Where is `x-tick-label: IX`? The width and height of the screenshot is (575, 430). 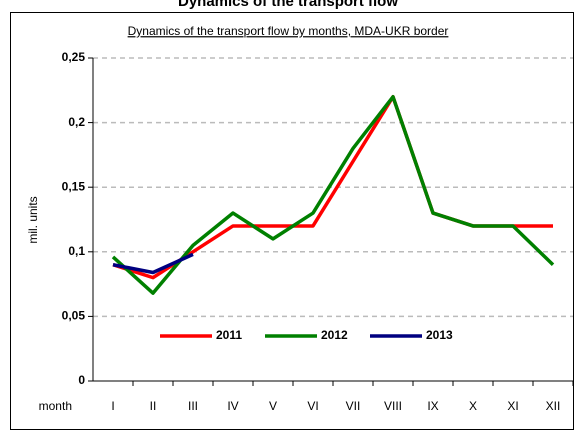
x-tick-label: IX is located at coordinates (432, 406).